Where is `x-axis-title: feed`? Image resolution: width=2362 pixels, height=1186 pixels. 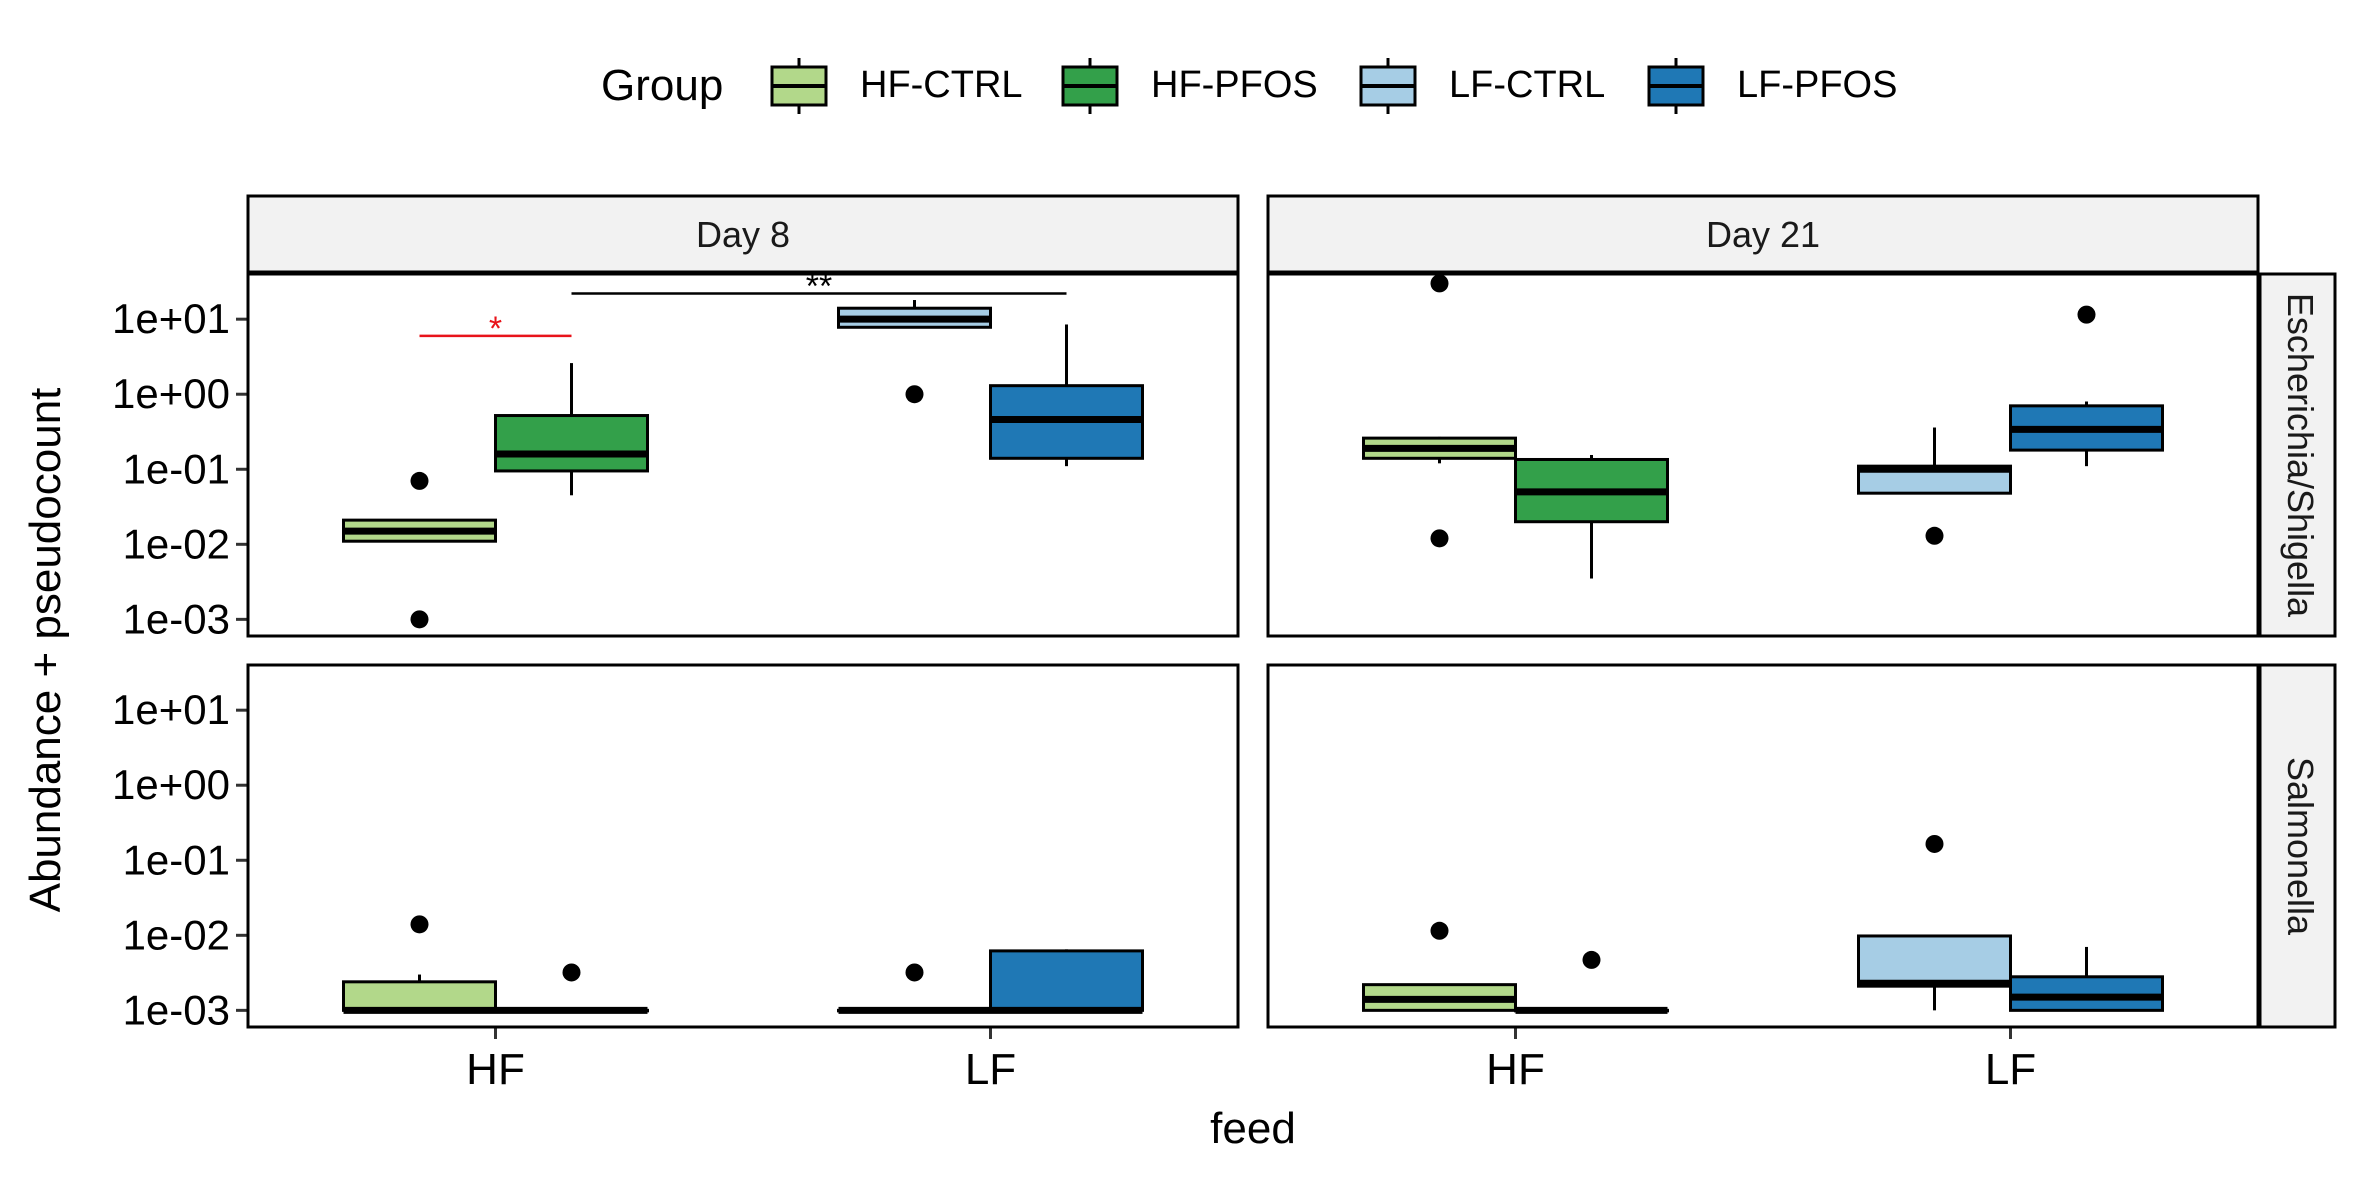 x-axis-title: feed is located at coordinates (1253, 1128).